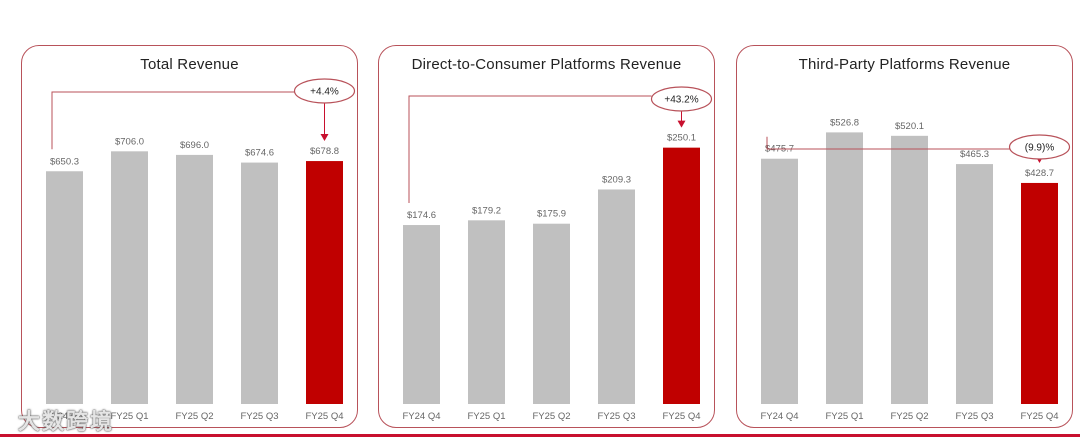 The width and height of the screenshot is (1080, 439). Describe the element at coordinates (974, 154) in the screenshot. I see `data-label: $465.3` at that location.